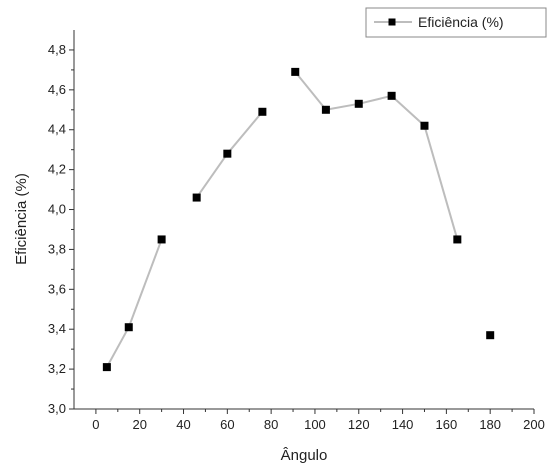 The width and height of the screenshot is (554, 468). Describe the element at coordinates (57, 129) in the screenshot. I see `y-tick-label: 4,4` at that location.